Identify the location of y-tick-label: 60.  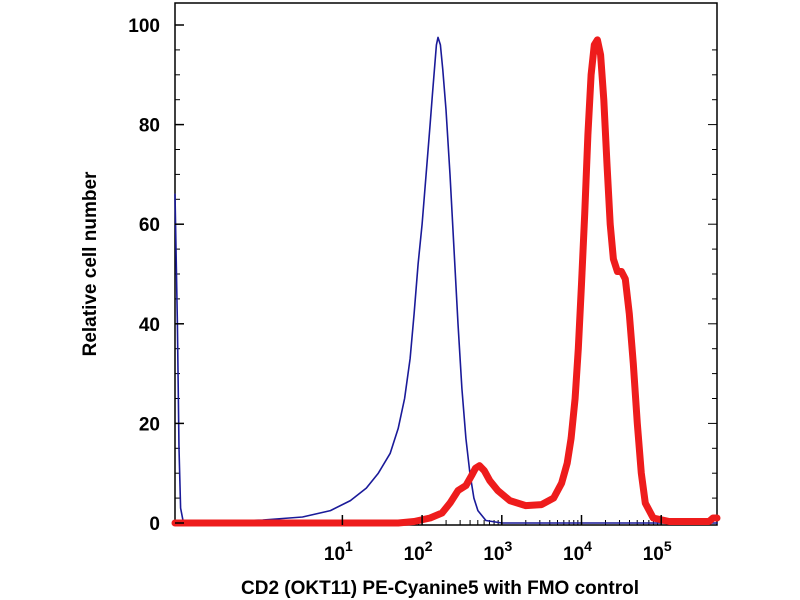
(149, 225).